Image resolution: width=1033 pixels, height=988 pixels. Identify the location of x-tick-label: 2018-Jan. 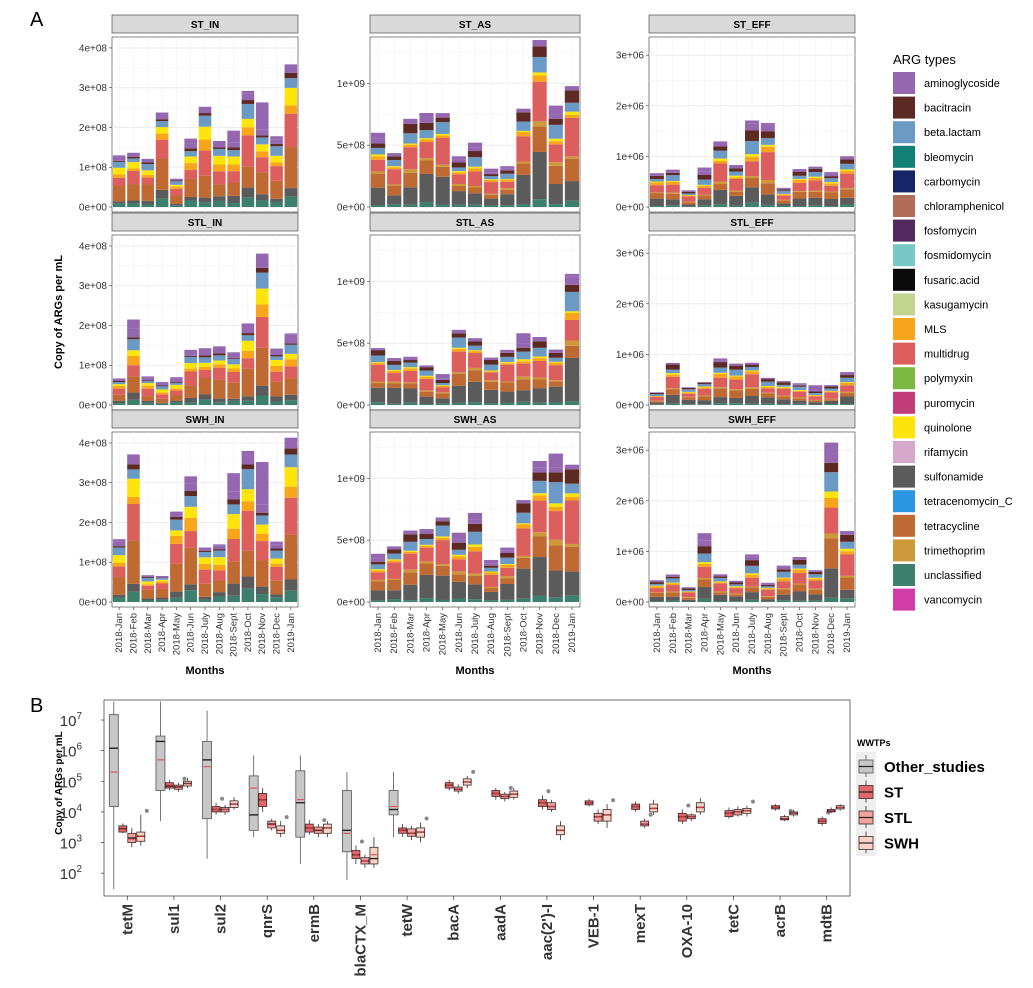
(657, 633).